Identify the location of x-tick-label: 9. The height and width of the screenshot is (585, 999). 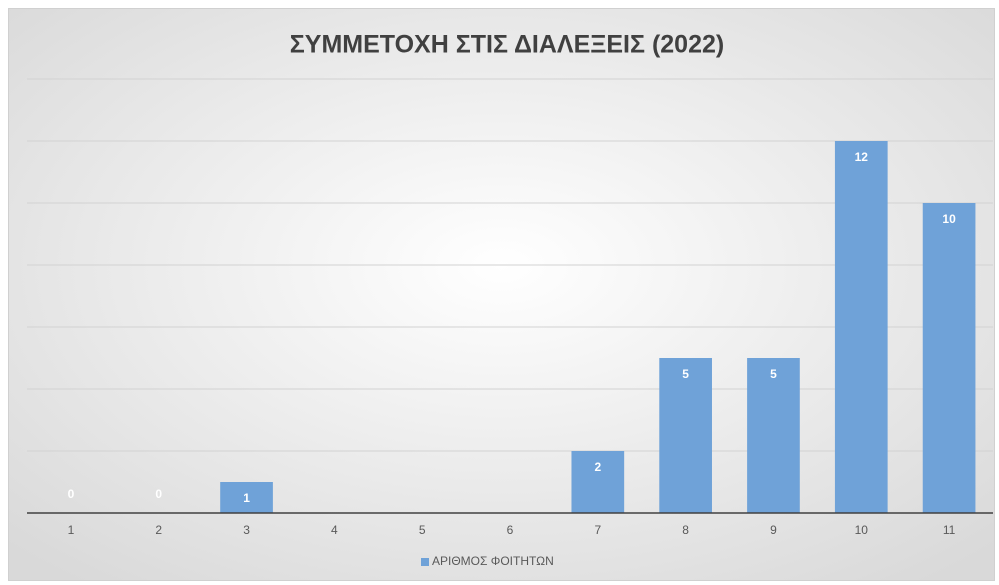
(773, 530).